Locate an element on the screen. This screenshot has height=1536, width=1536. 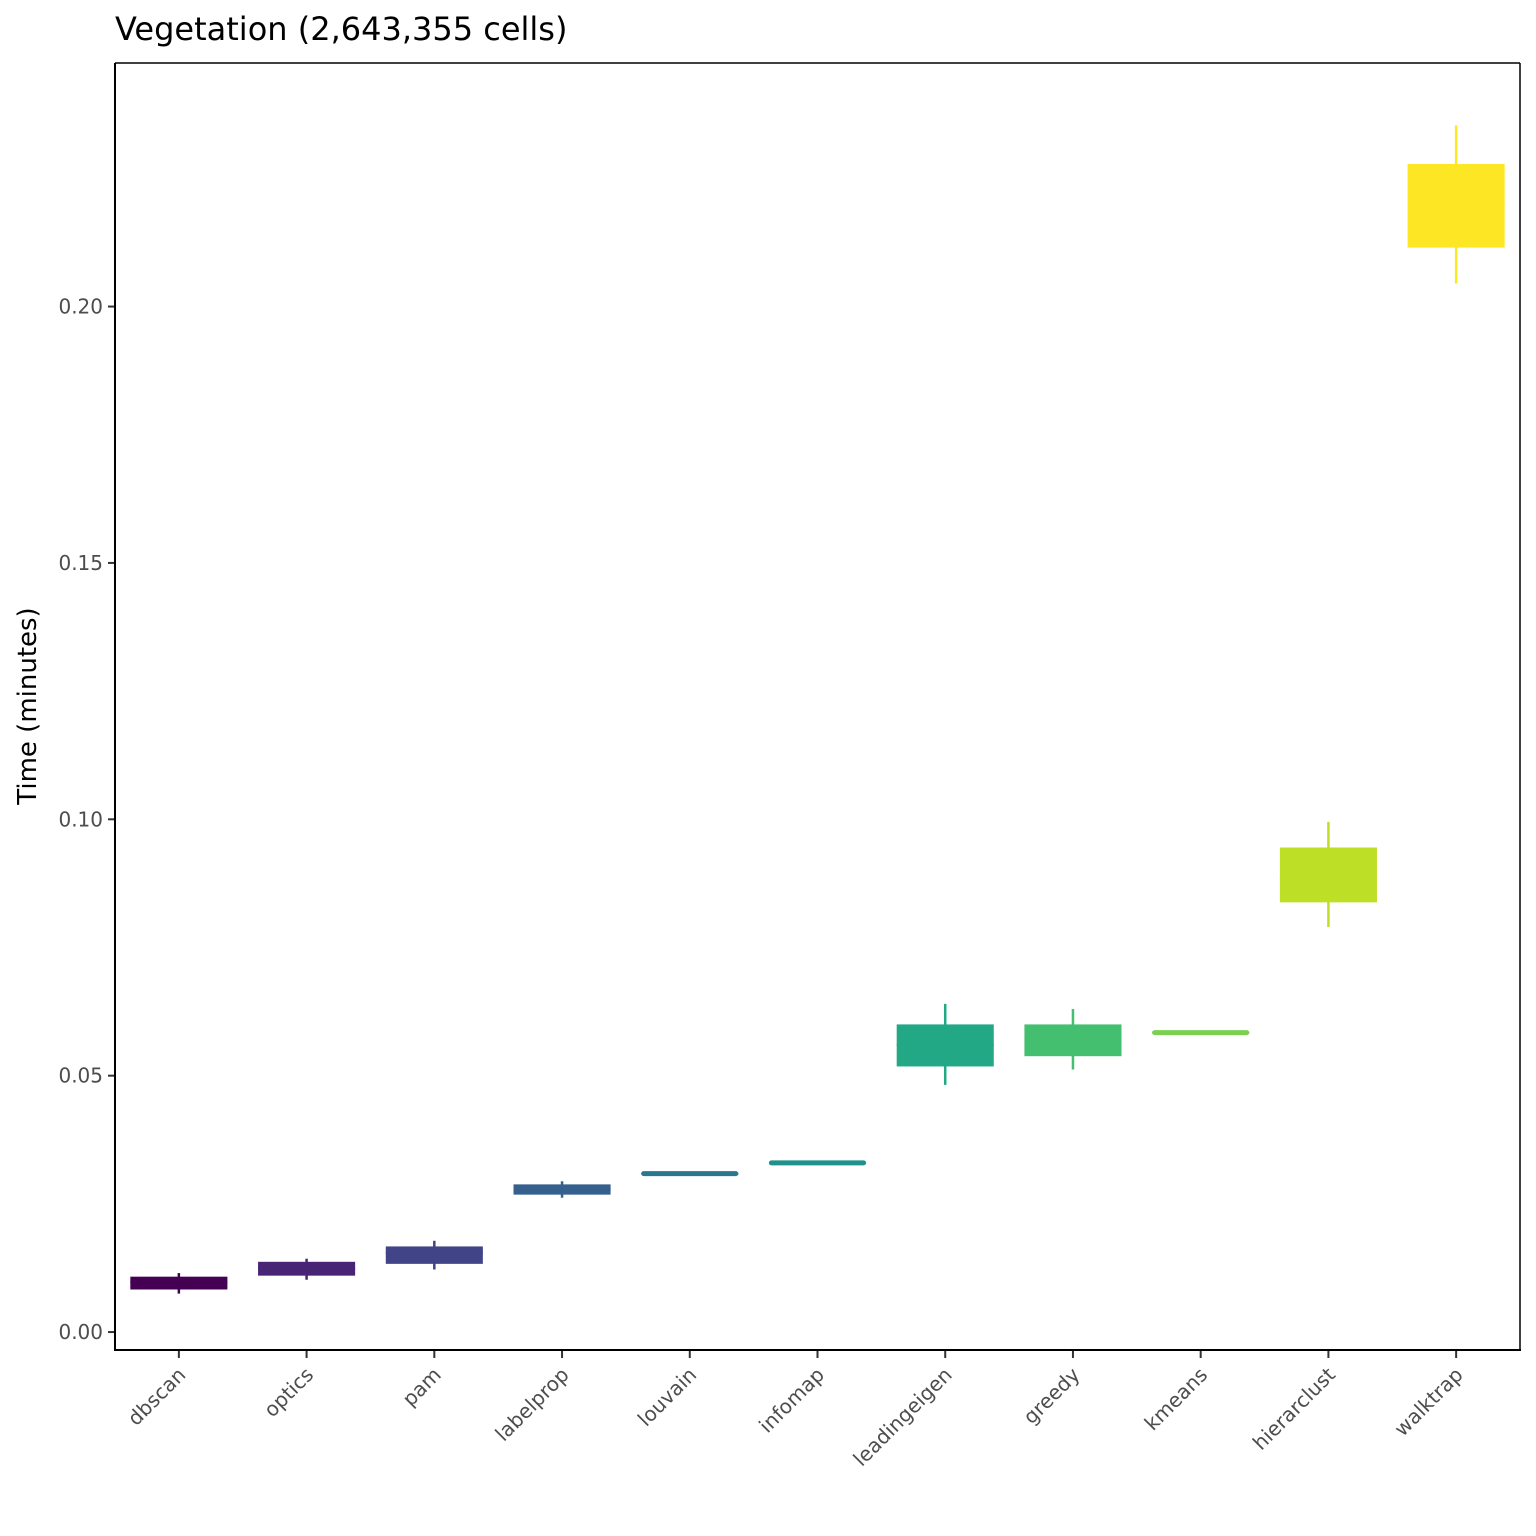
box-kmeans is located at coordinates (1201, 1033).